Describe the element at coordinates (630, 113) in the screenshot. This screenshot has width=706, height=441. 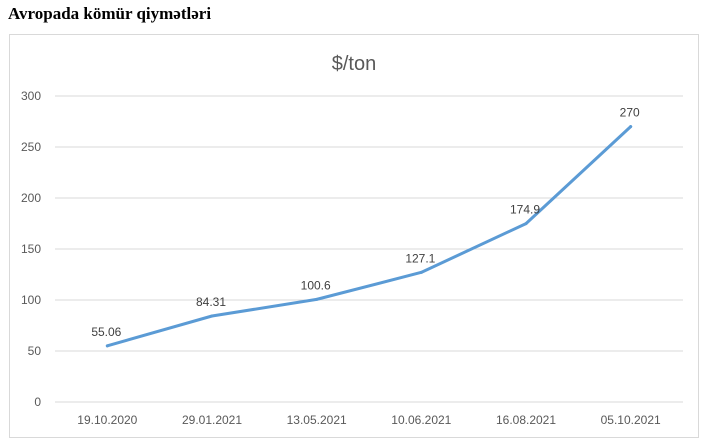
I see `data-label: 270` at that location.